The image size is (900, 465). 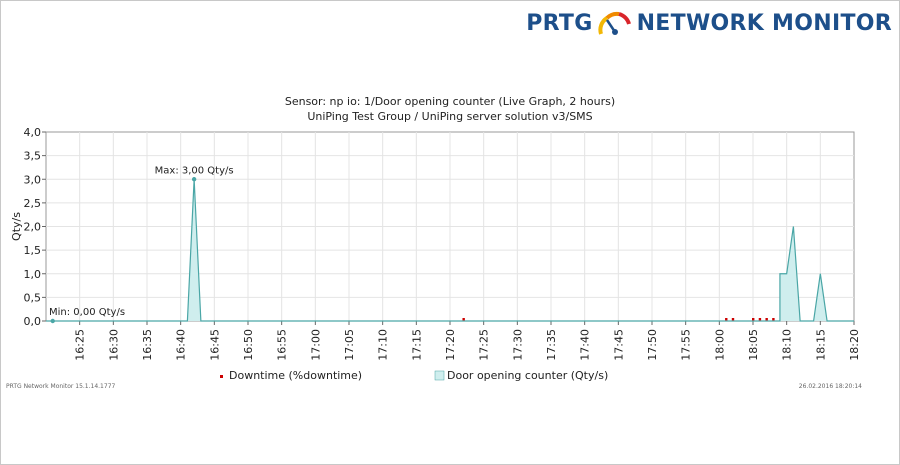 What do you see at coordinates (764, 23) in the screenshot?
I see `brand-right: NETWORK MONITOR` at bounding box center [764, 23].